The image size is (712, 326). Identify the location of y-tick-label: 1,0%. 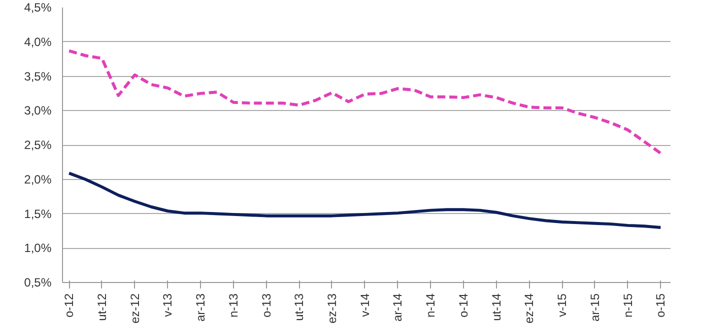
(38, 248).